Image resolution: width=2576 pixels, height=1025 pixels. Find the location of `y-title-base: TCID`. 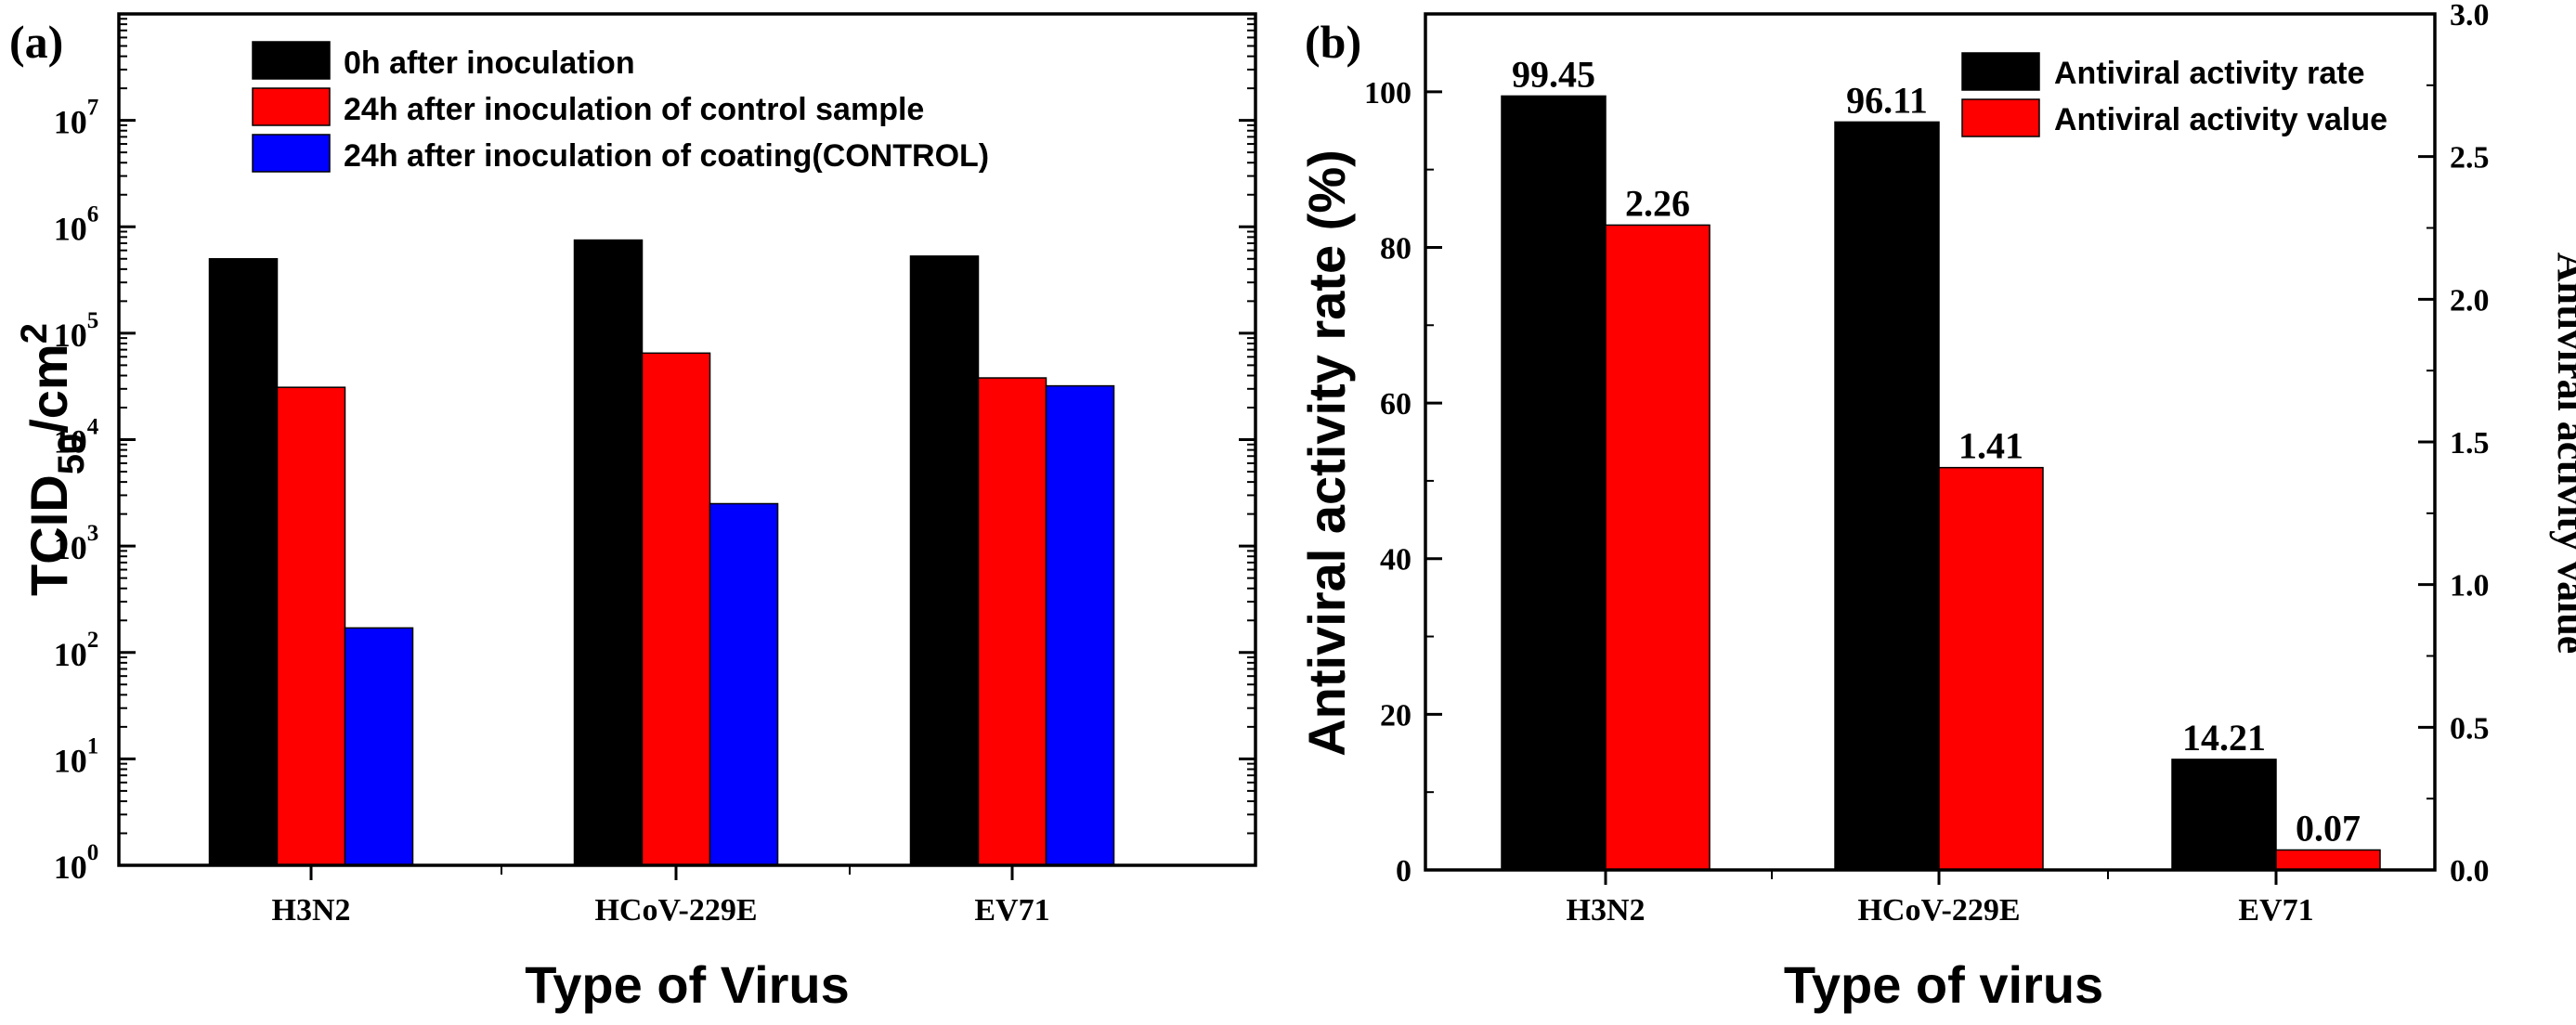

y-title-base: TCID is located at coordinates (49, 535).